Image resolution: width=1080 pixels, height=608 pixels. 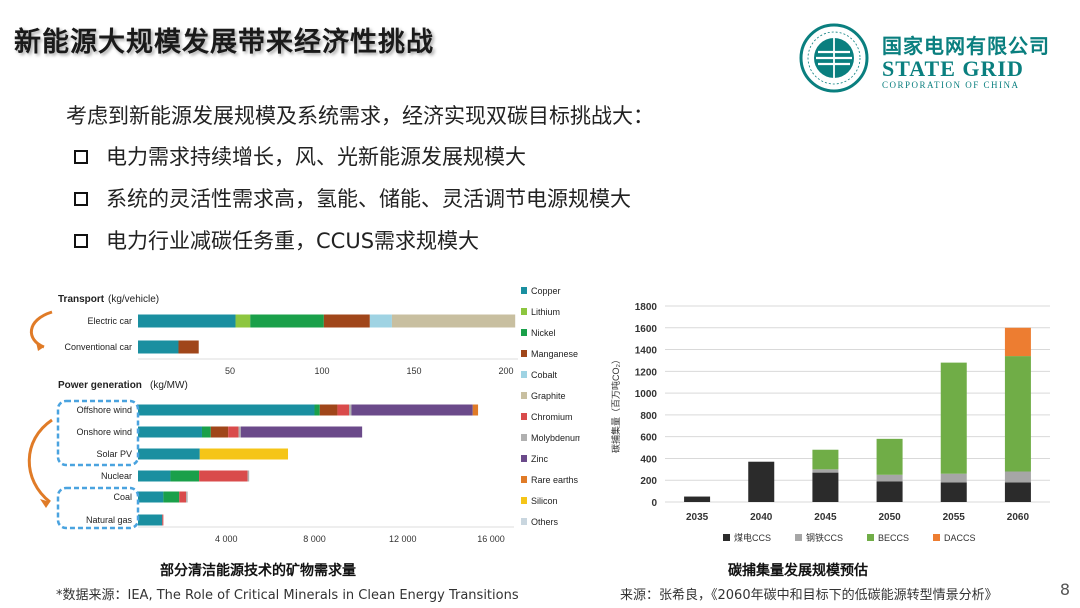 What do you see at coordinates (98, 433) in the screenshot?
I see `wind-solar-highlight` at bounding box center [98, 433].